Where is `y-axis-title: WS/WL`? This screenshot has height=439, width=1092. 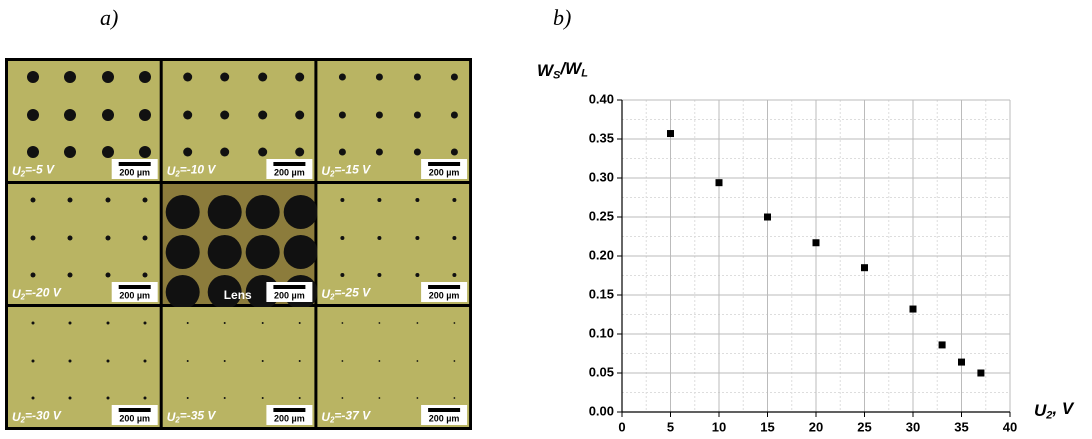
y-axis-title: WS/WL is located at coordinates (562, 71).